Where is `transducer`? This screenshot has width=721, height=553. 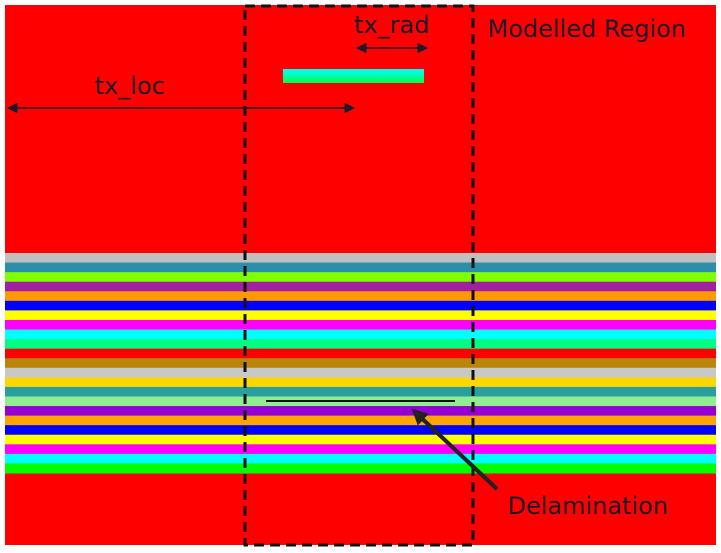
transducer is located at coordinates (353, 76).